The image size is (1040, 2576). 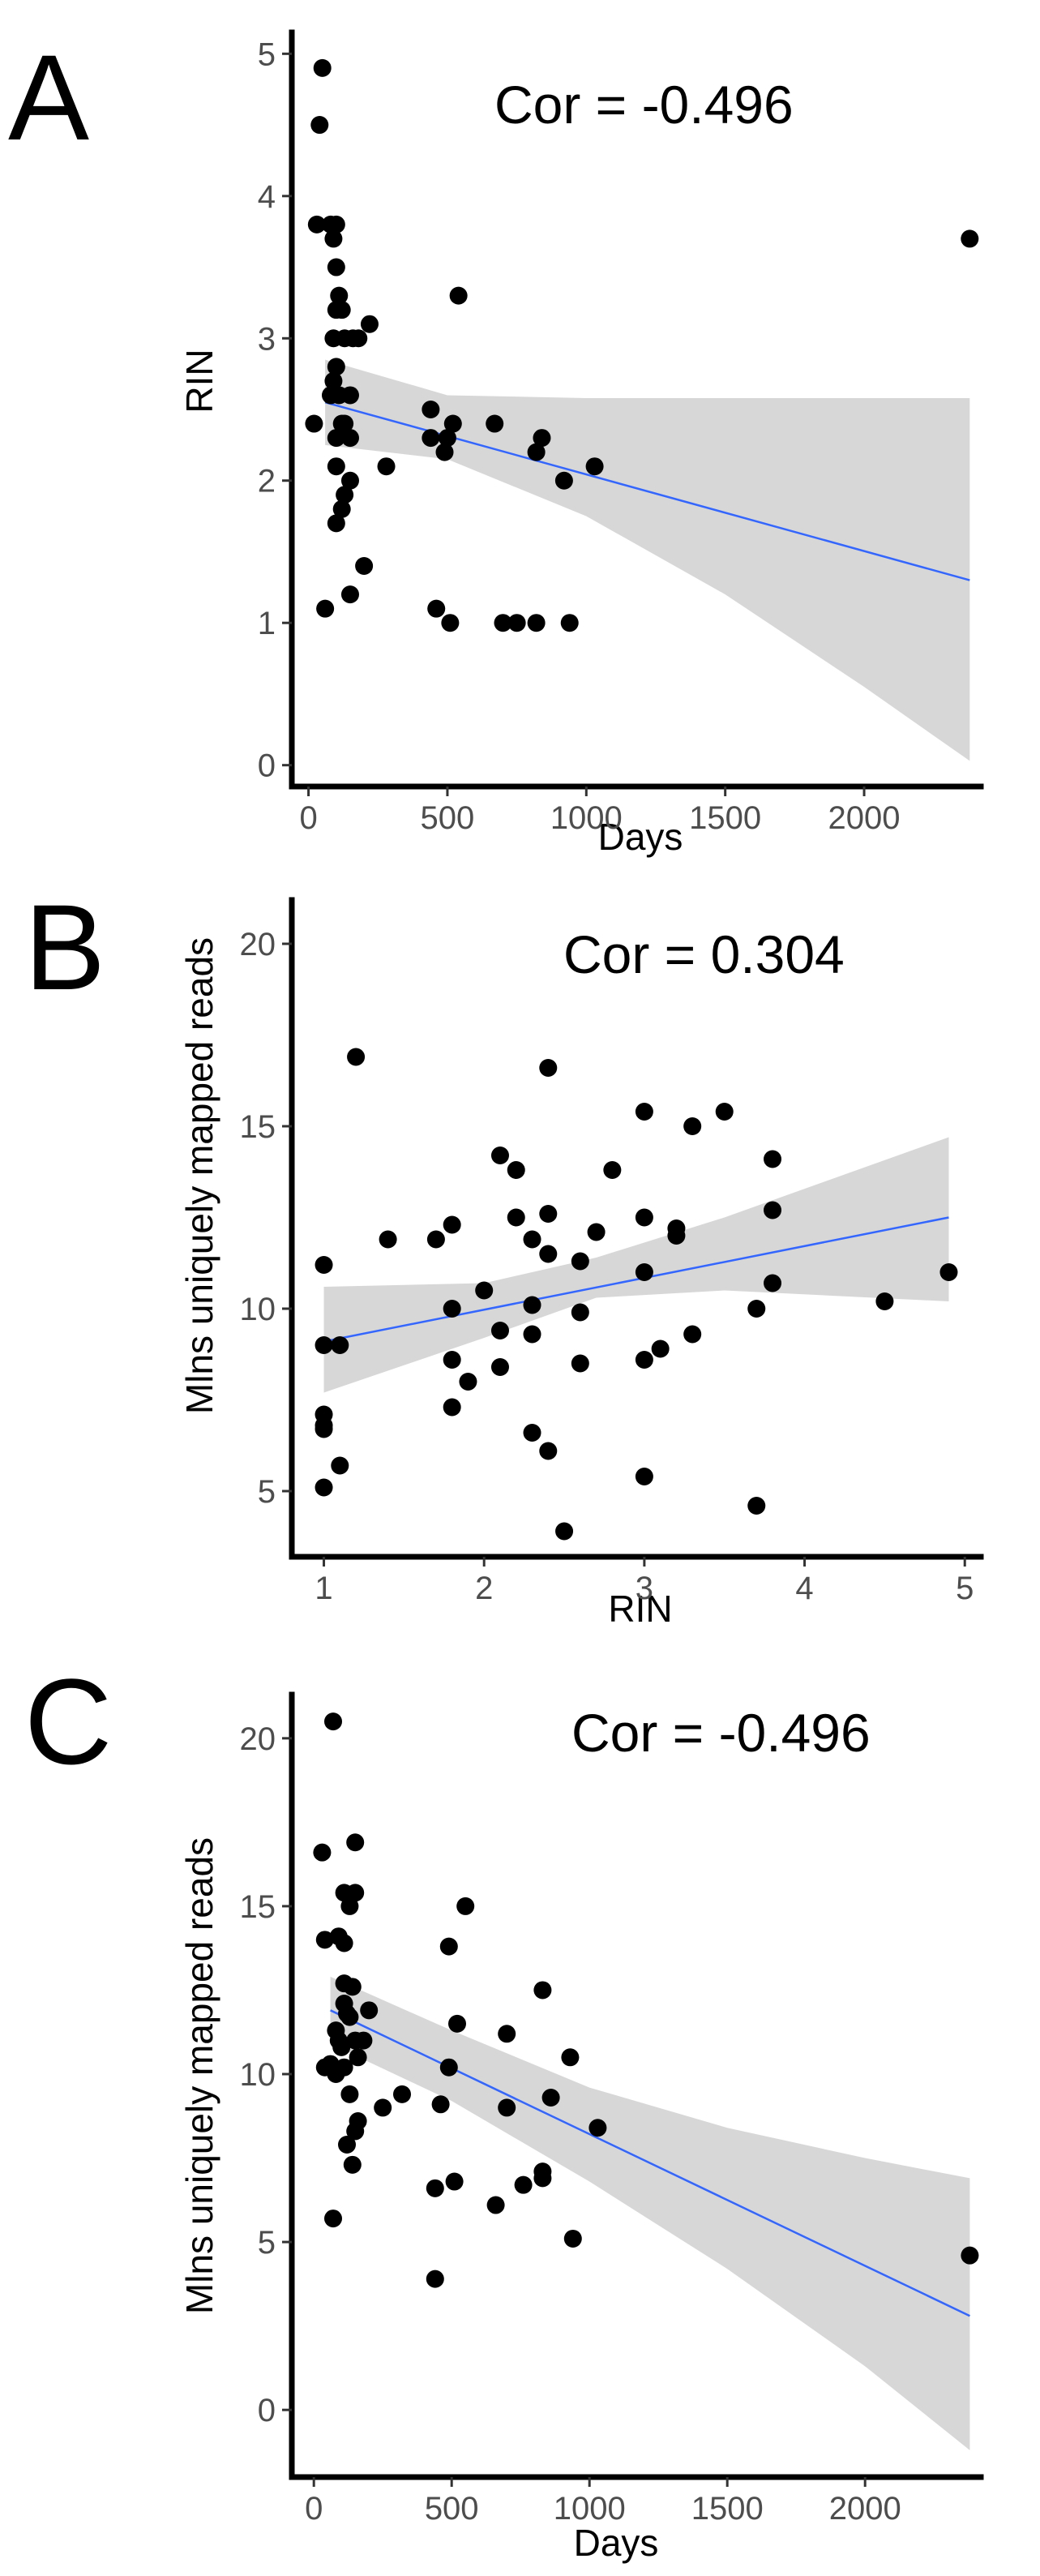 I want to click on regression-line-c, so click(x=650, y=2163).